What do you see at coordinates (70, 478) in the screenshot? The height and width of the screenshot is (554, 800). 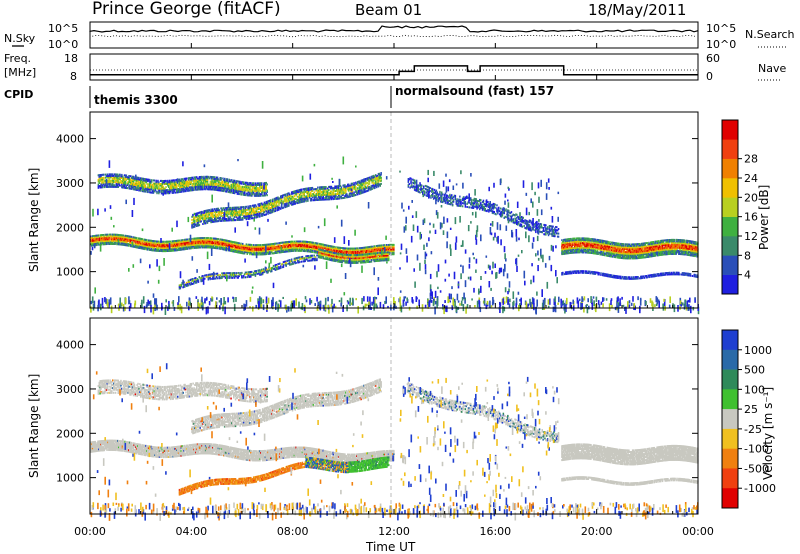 I see `velocity-ytick-label: 1000` at bounding box center [70, 478].